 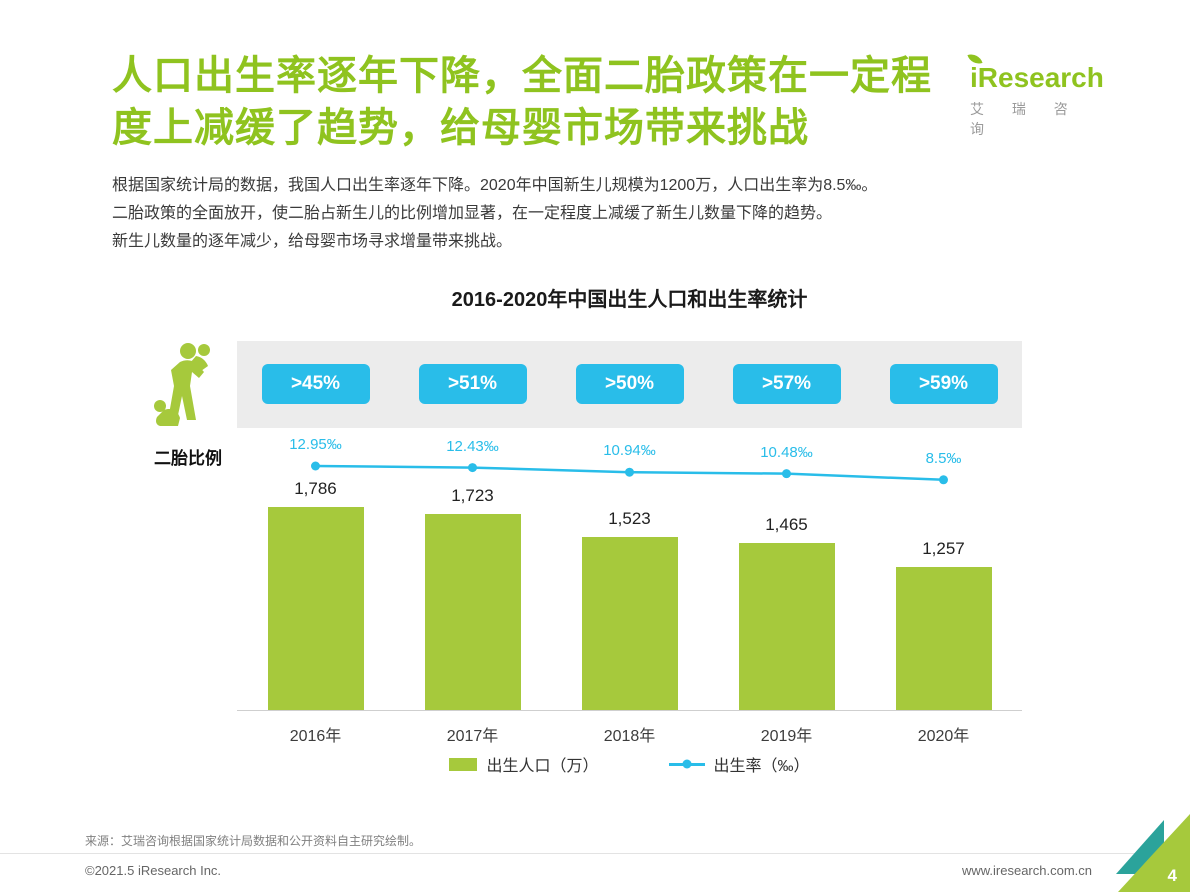 I want to click on bar-value-label: 1,723, so click(x=472, y=496).